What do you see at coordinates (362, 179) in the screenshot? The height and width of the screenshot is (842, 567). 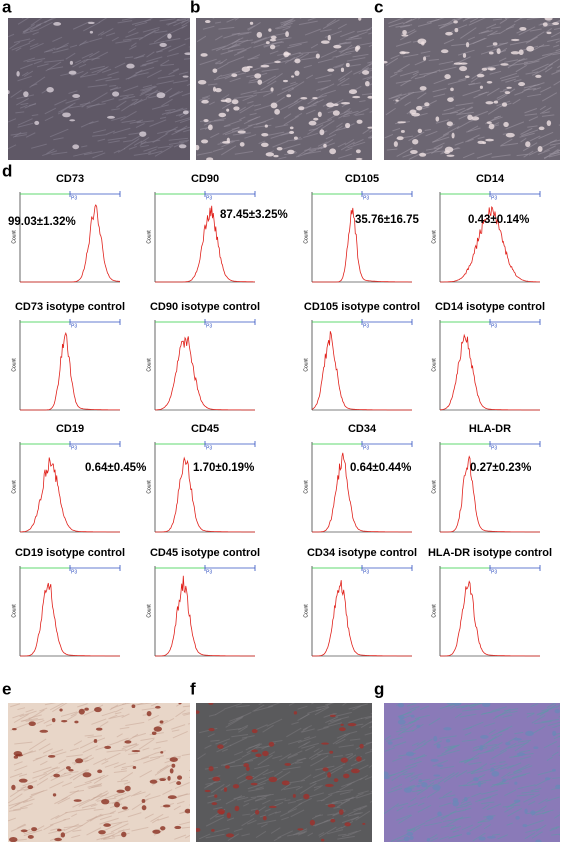 I see `histogram-title: CD105` at bounding box center [362, 179].